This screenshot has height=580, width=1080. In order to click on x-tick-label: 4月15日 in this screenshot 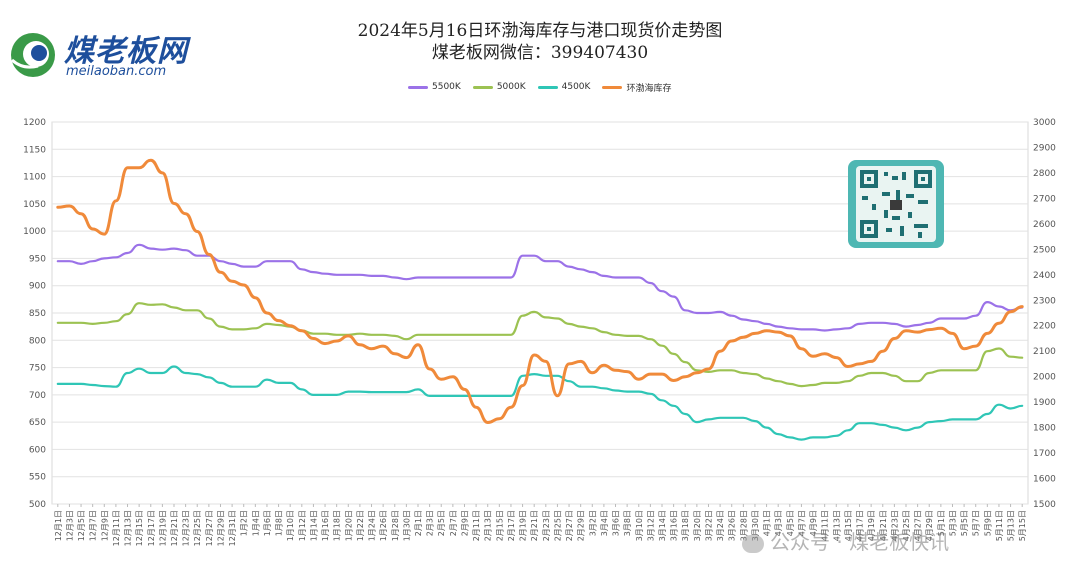, I will do `click(848, 525)`.